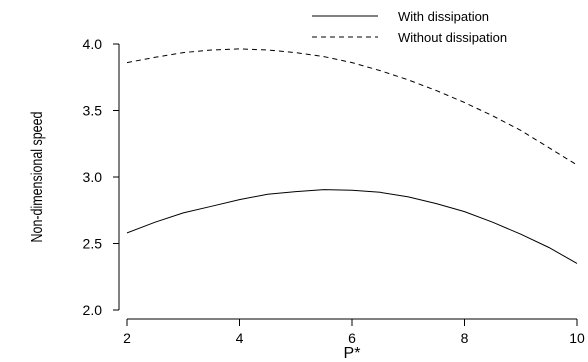 This screenshot has height=362, width=588. Describe the element at coordinates (240, 338) in the screenshot. I see `x-tick-label: 4` at that location.